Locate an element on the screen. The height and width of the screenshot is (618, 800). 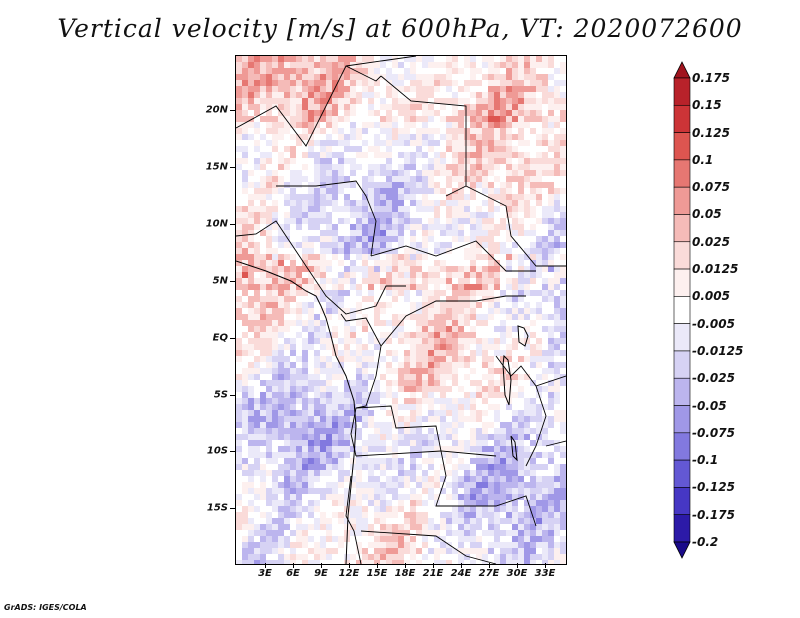
colorbar-label: 0.0125 is located at coordinates (715, 269).